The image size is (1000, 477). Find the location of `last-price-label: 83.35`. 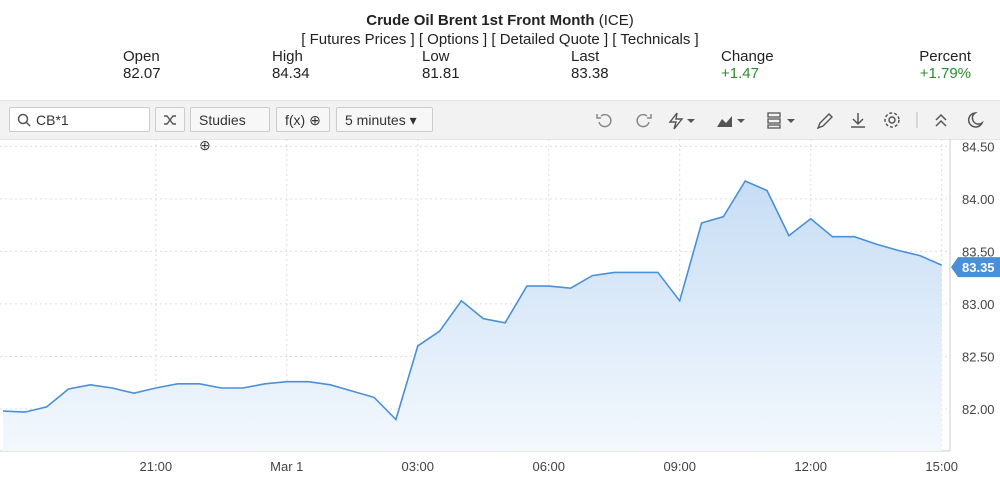

last-price-label: 83.35 is located at coordinates (978, 267).